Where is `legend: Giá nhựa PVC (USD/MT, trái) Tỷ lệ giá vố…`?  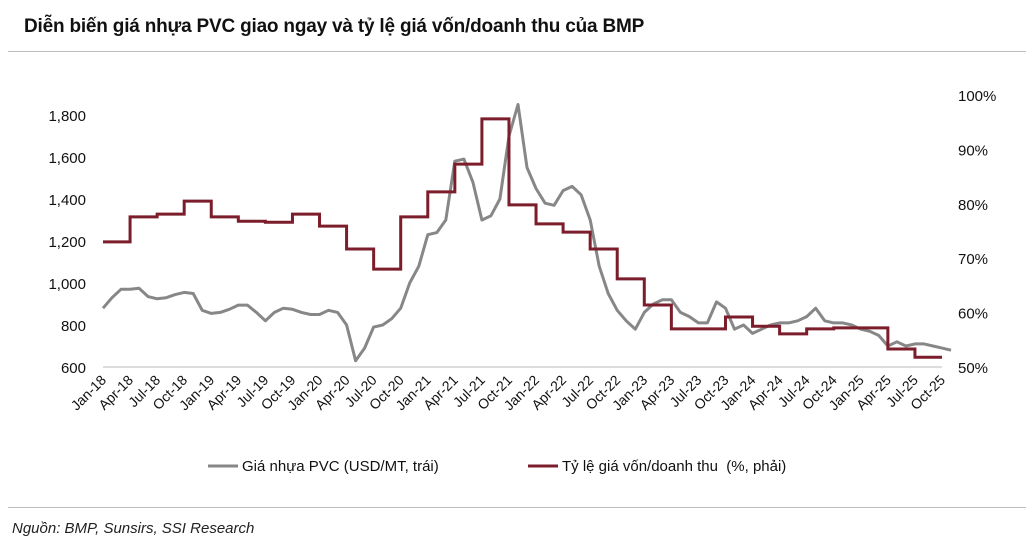
legend: Giá nhựa PVC (USD/MT, trái) Tỷ lệ giá vố… is located at coordinates (497, 466).